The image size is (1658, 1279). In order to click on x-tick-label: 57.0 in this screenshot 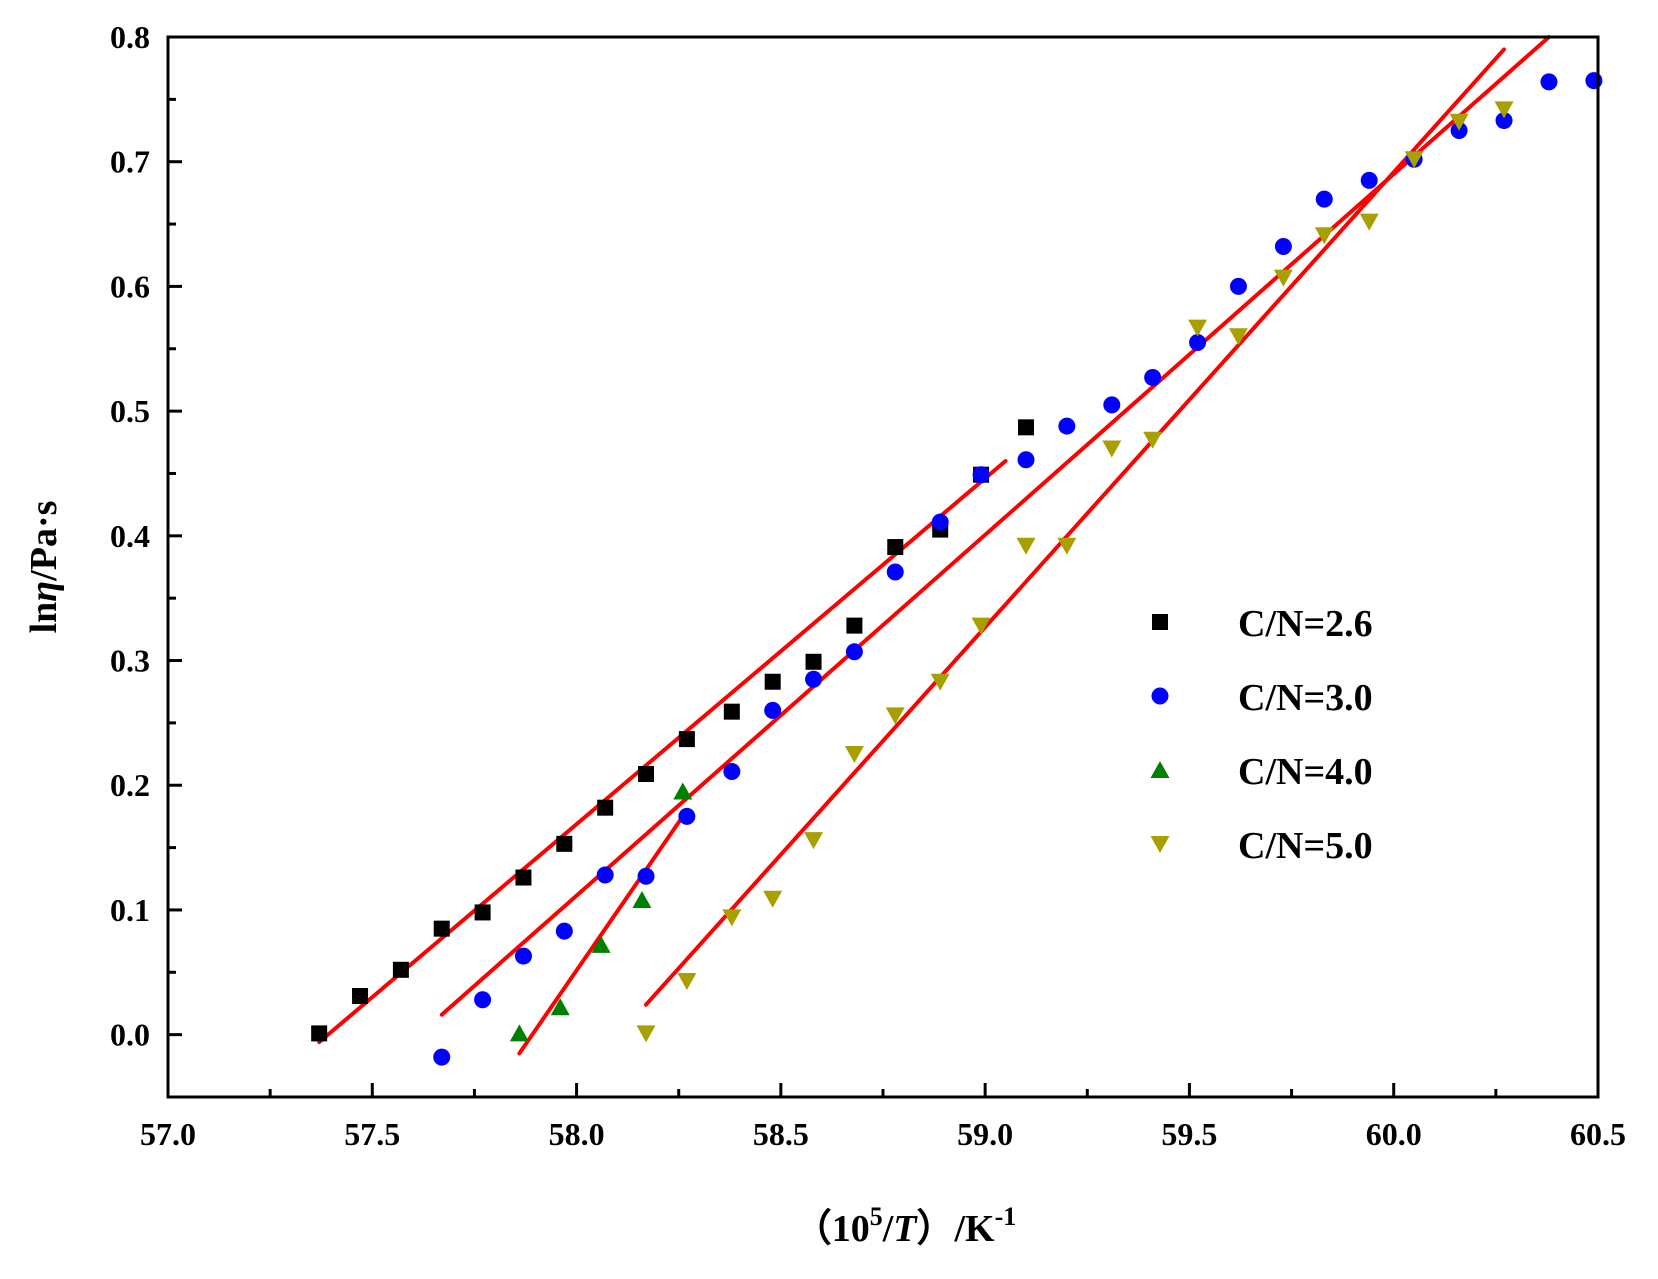, I will do `click(168, 1134)`.